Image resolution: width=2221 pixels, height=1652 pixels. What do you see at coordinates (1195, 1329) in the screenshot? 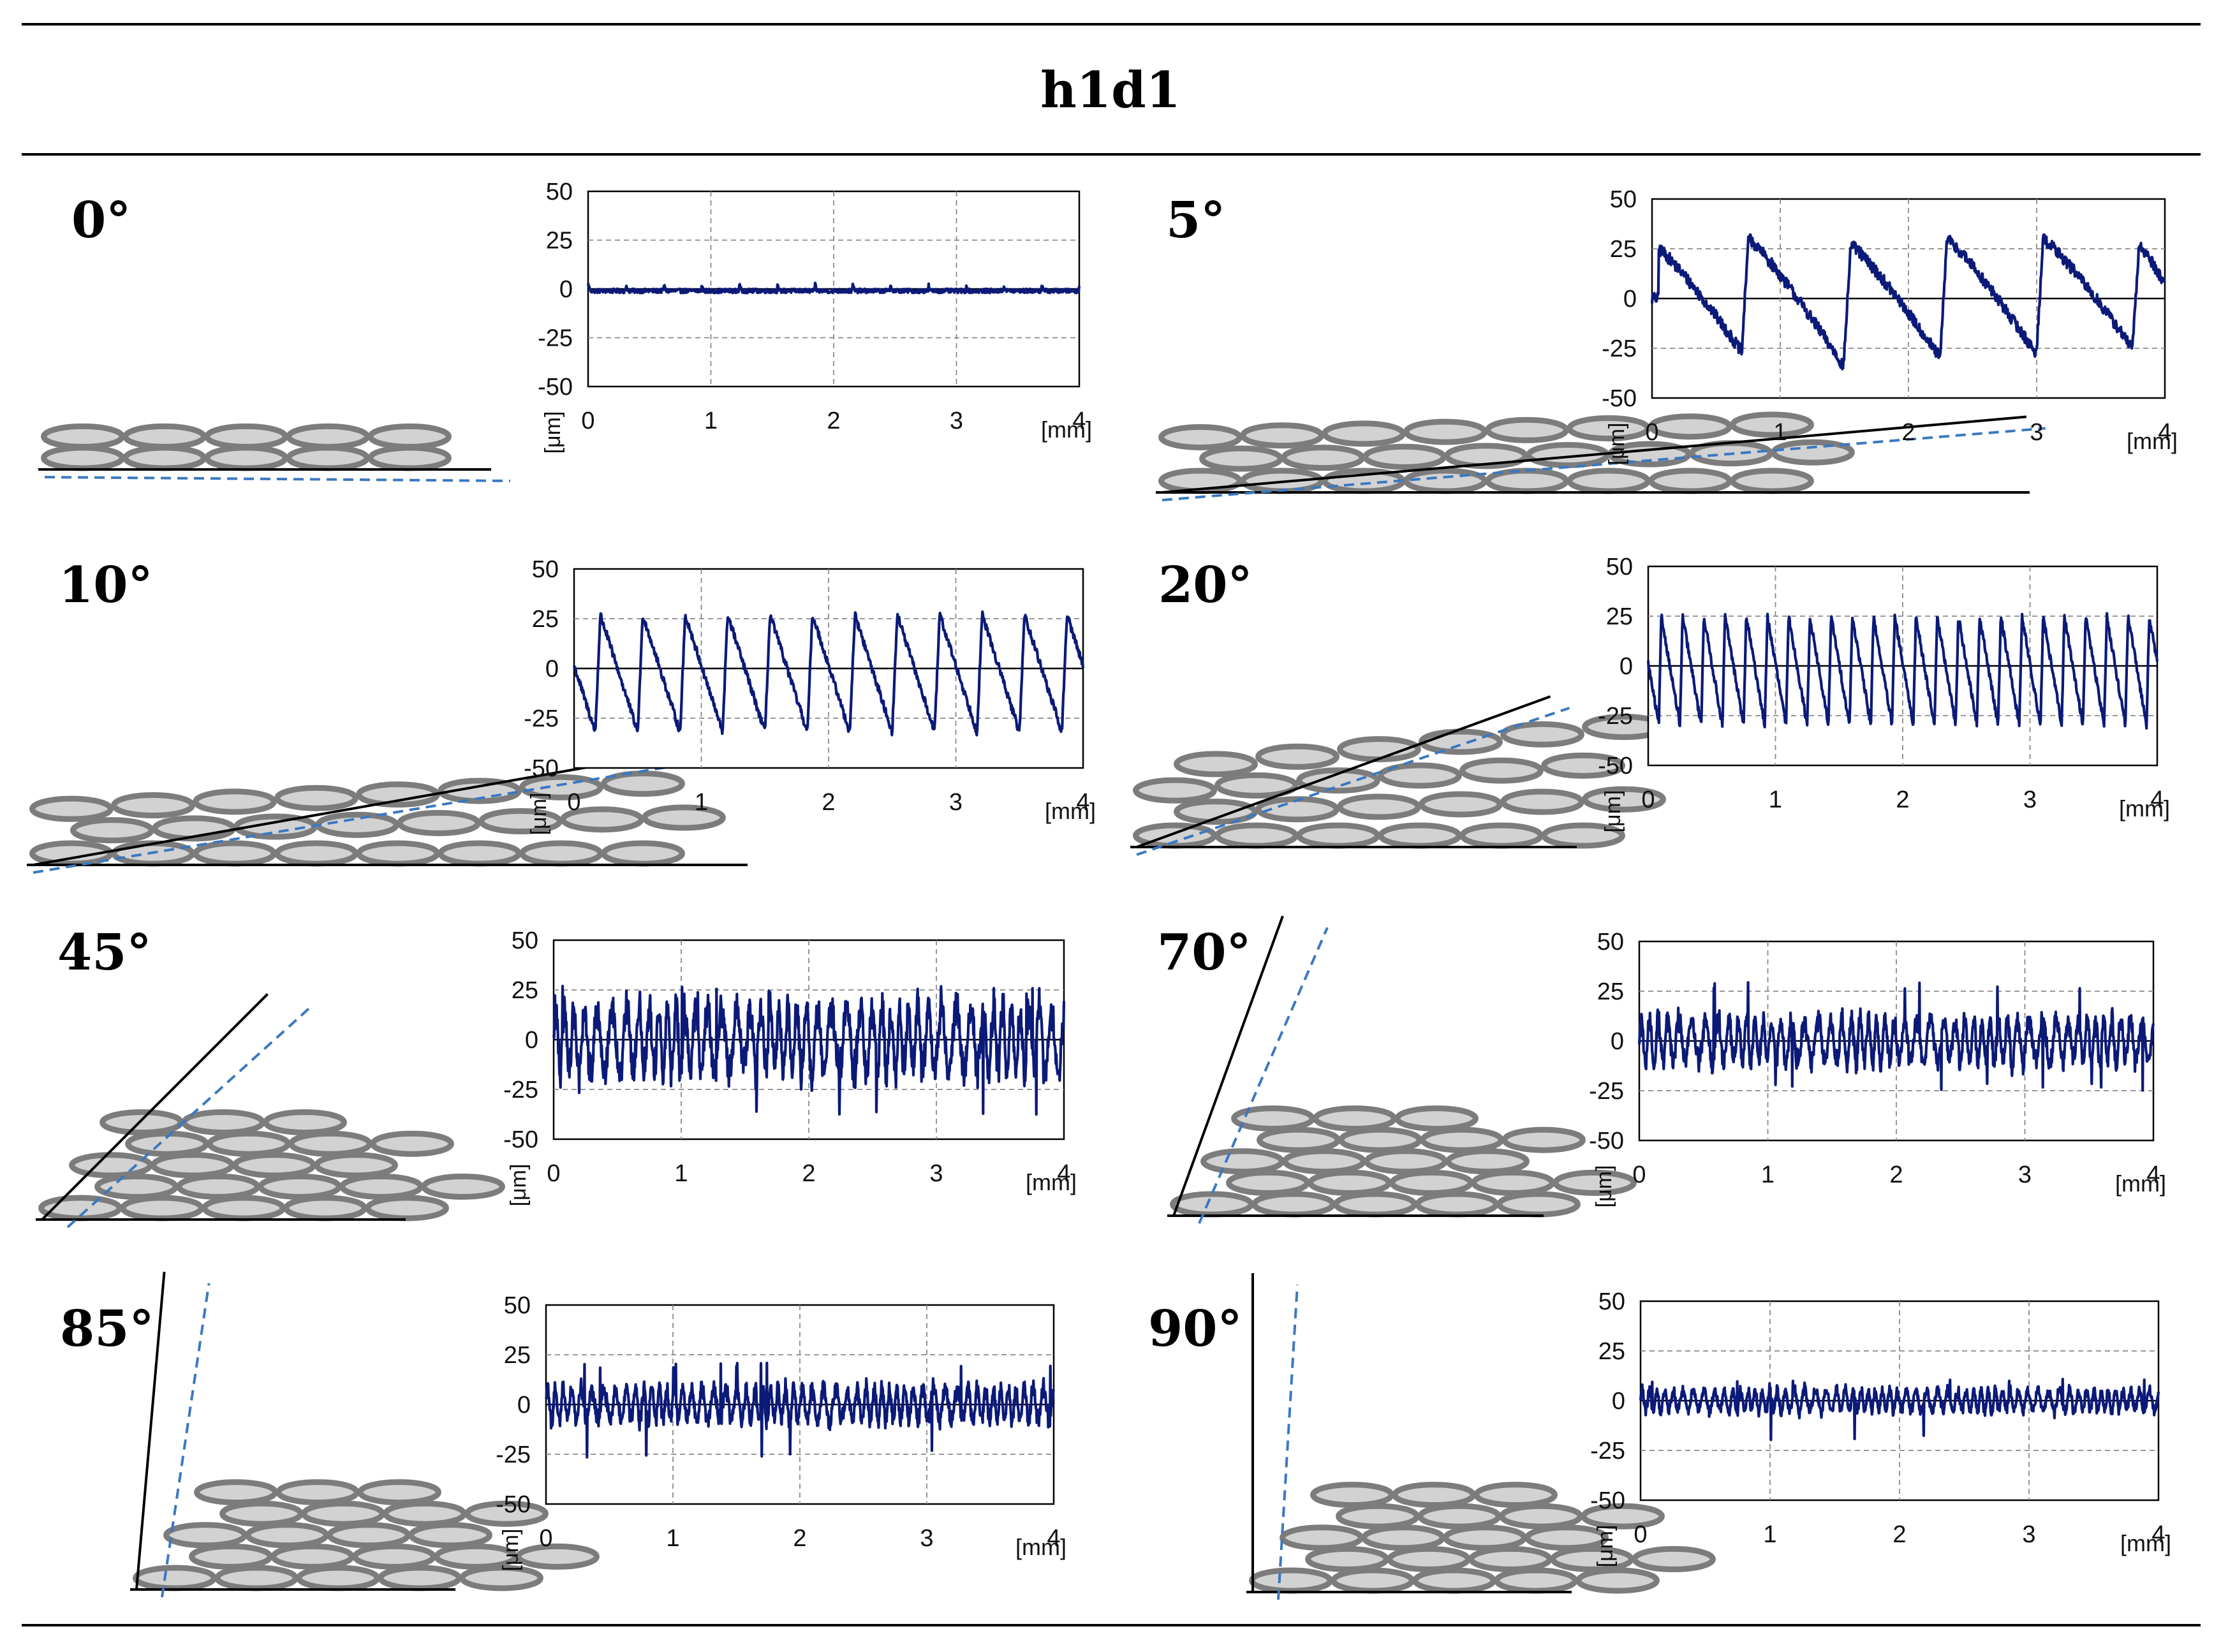
I see `panel-angle-label: 90°` at bounding box center [1195, 1329].